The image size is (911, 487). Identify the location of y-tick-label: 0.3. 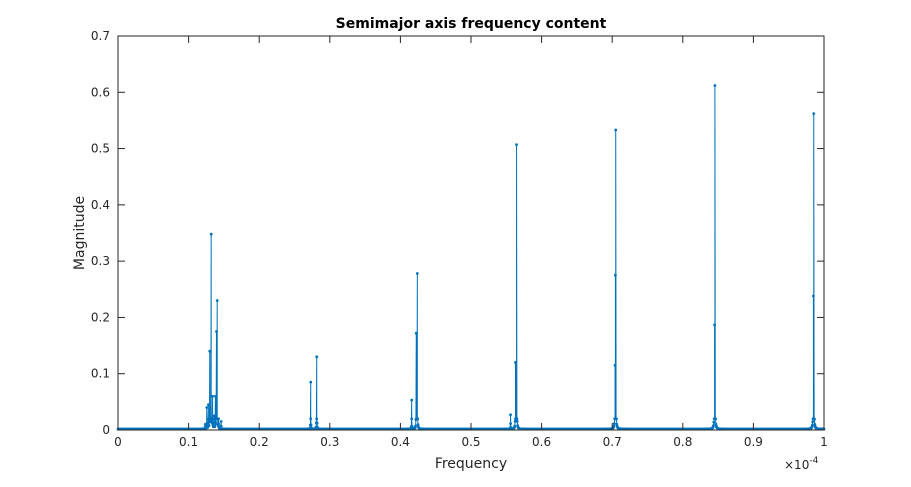
(100, 261).